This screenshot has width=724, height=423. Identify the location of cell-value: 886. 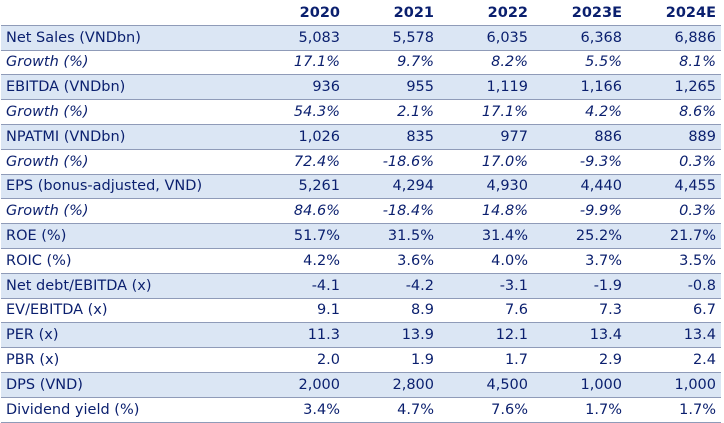
(580, 137).